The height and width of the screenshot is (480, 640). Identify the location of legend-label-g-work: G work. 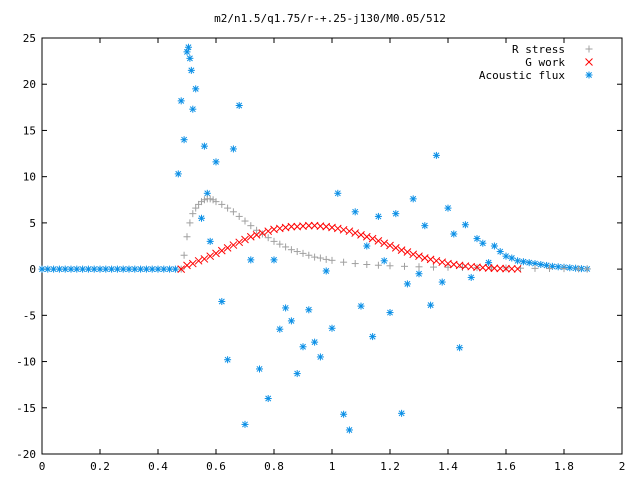
(545, 62).